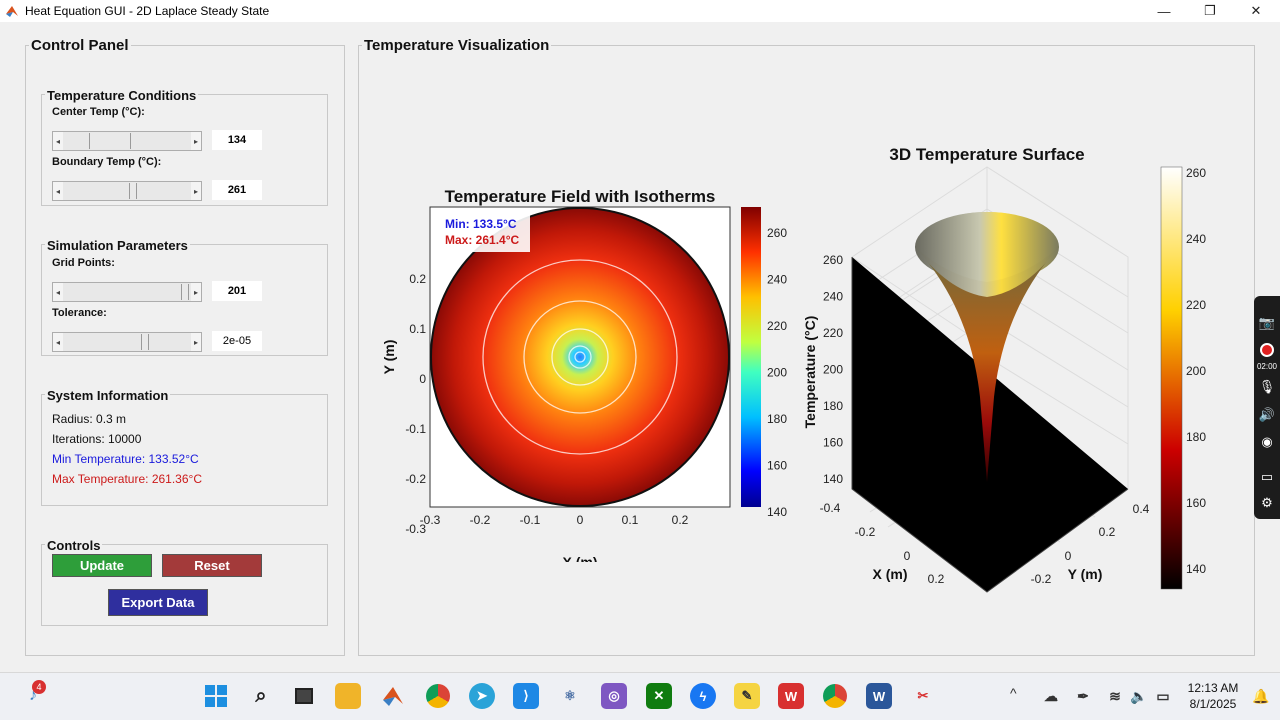 The height and width of the screenshot is (720, 1280). What do you see at coordinates (1083, 695) in the screenshot?
I see `pen-icon: ✒` at bounding box center [1083, 695].